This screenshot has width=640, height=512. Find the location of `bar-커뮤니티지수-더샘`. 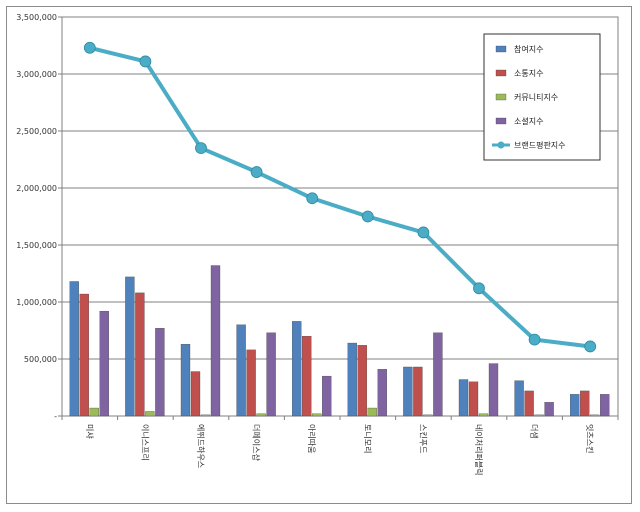

bar-커뮤니티지수-더샘 is located at coordinates (539, 415).